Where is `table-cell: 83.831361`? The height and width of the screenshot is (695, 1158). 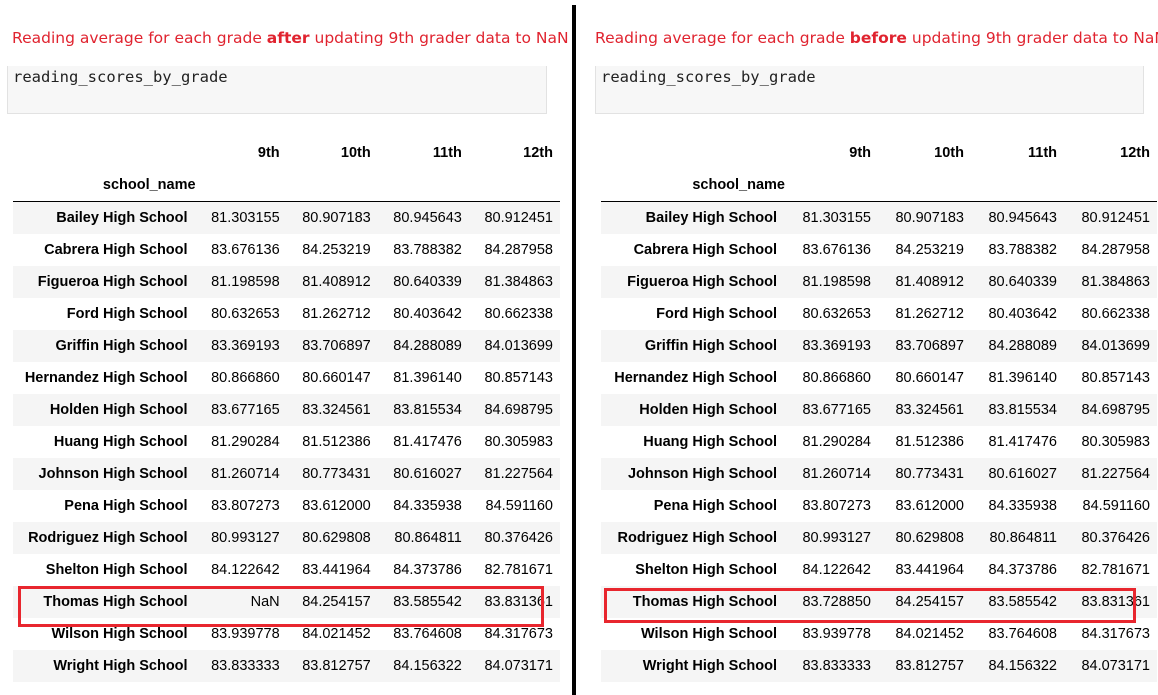 table-cell: 83.831361 is located at coordinates (1115, 602).